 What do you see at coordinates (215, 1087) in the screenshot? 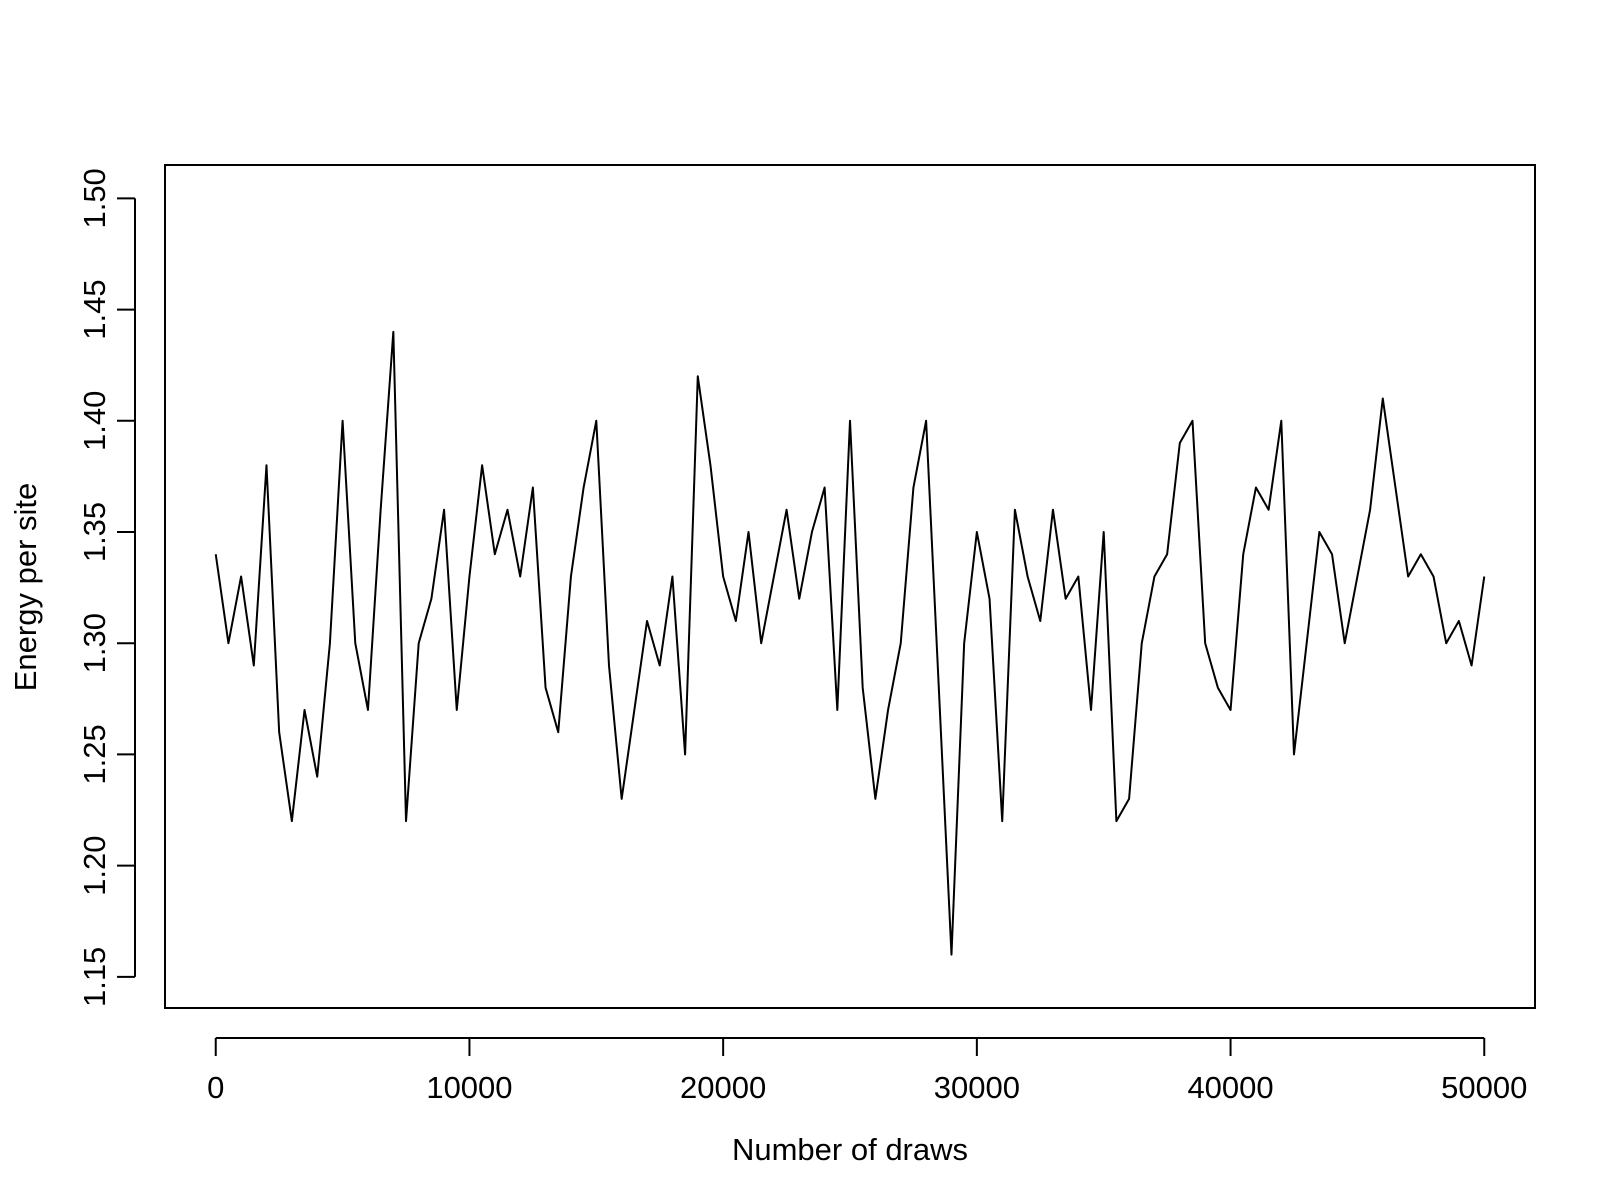
I see `x-tick-label: 0` at bounding box center [215, 1087].